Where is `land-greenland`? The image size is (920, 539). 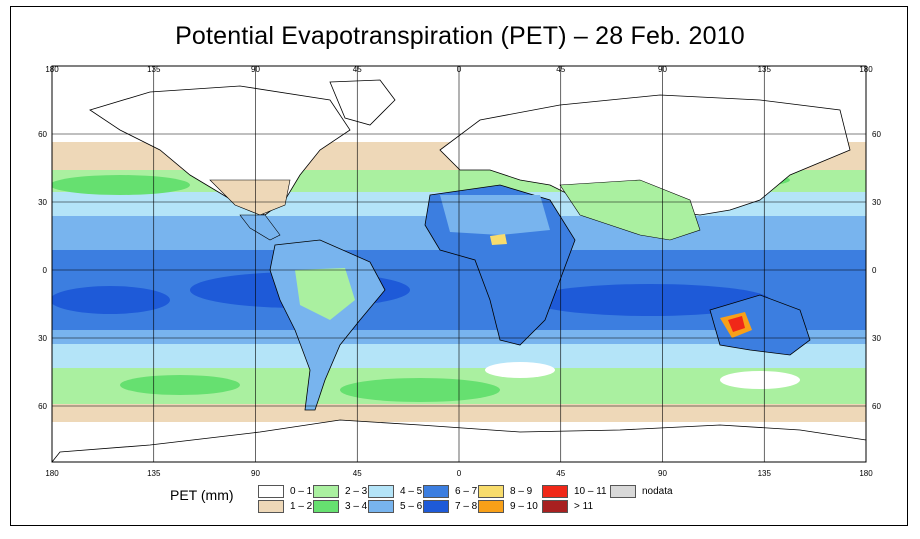 land-greenland is located at coordinates (362, 102).